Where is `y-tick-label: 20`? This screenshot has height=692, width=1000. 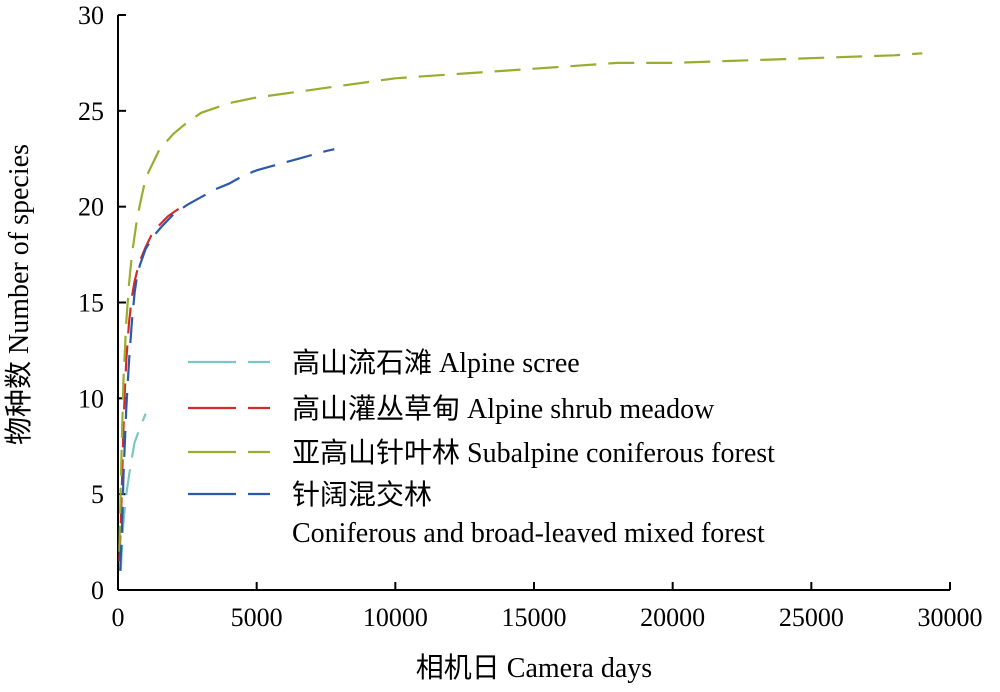
y-tick-label: 20 is located at coordinates (91, 207).